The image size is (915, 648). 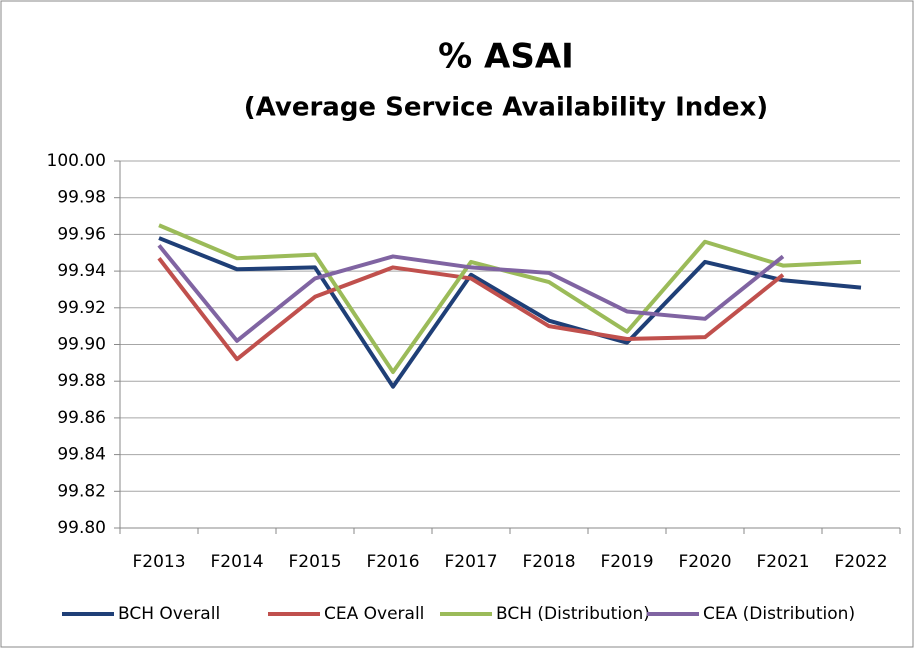 What do you see at coordinates (76, 161) in the screenshot?
I see `y-tick-label: 100.00` at bounding box center [76, 161].